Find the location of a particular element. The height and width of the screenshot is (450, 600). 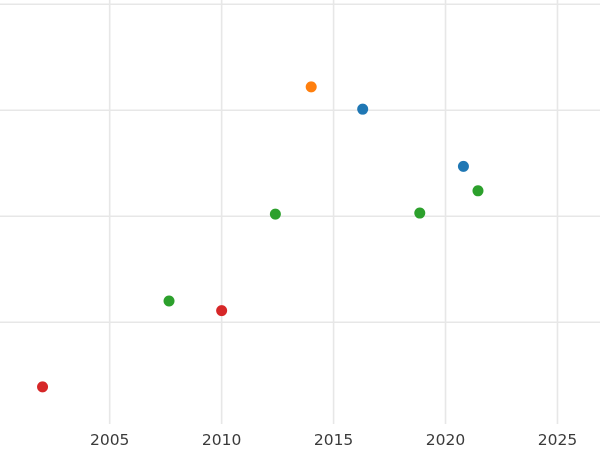

x-tick-label: 2010 is located at coordinates (221, 440).